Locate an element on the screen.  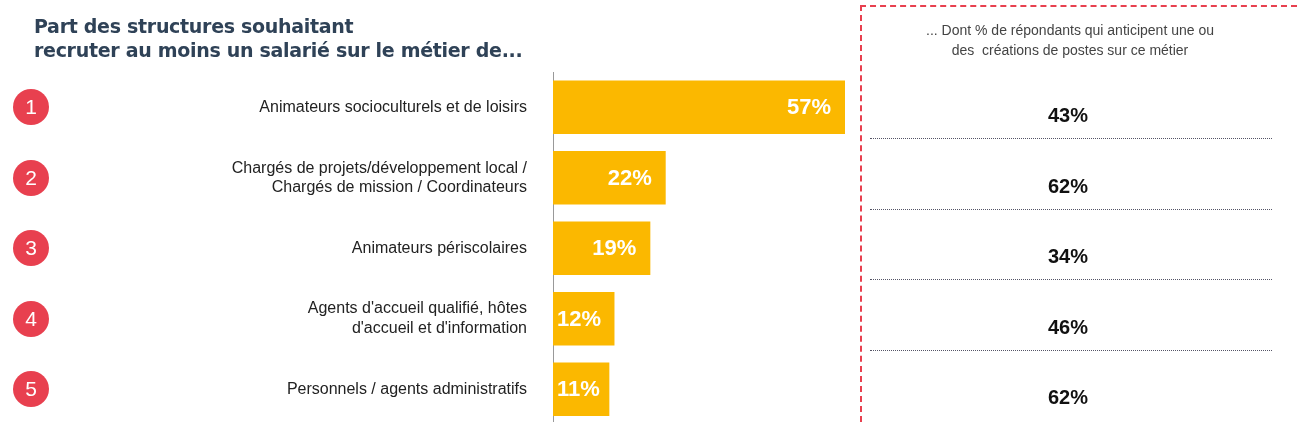
y-tick-label: Animateurs socioculturels et de loisirs is located at coordinates (393, 106).